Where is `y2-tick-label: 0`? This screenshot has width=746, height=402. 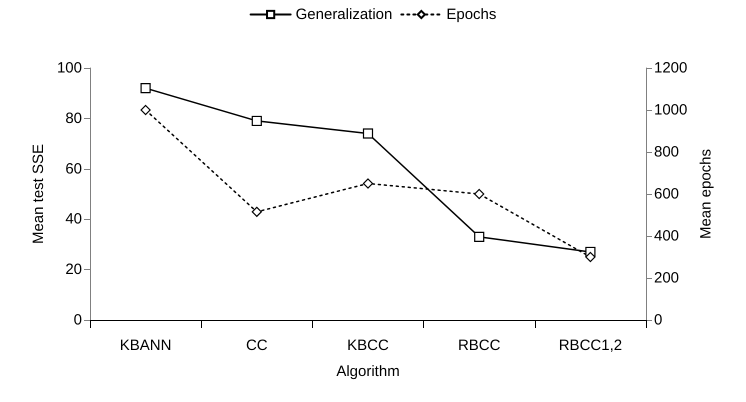
y2-tick-label: 0 is located at coordinates (658, 320).